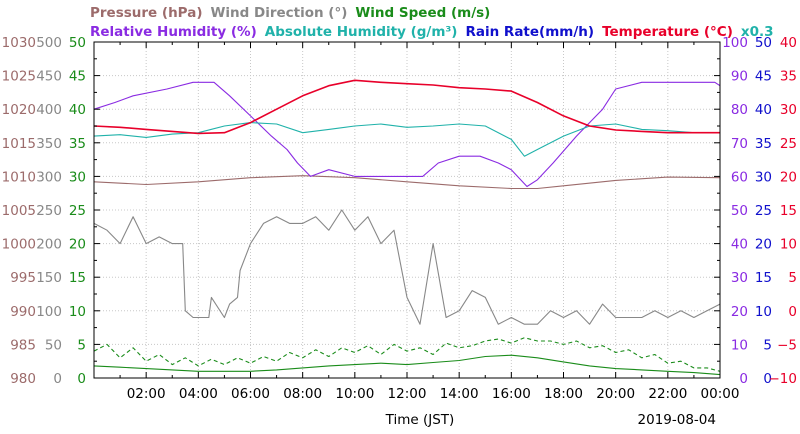 The width and height of the screenshot is (800, 434). Describe the element at coordinates (763, 211) in the screenshot. I see `rain-rate-tick-label: 25` at that location.